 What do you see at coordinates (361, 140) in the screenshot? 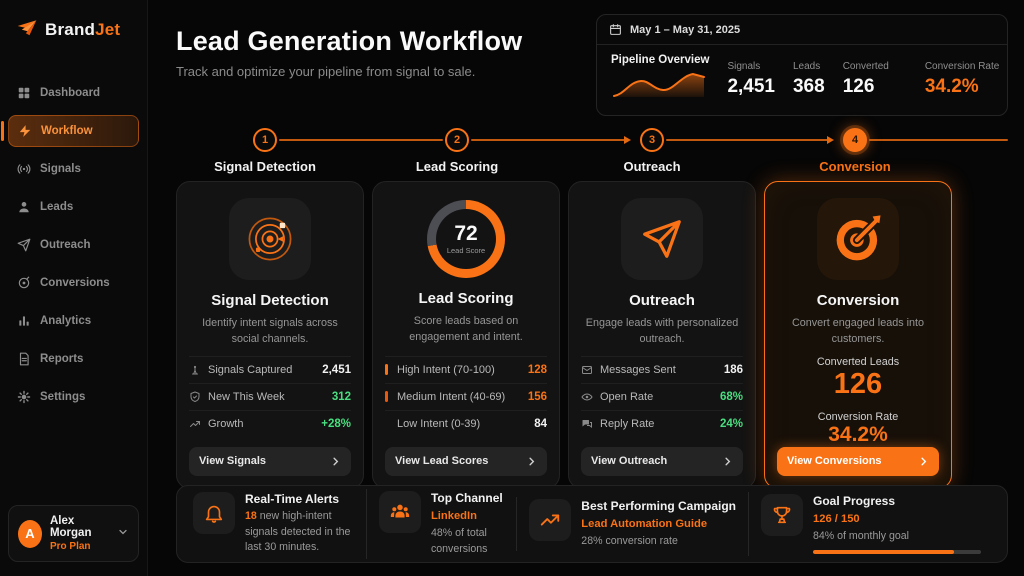
I see `step-connector` at bounding box center [361, 140].